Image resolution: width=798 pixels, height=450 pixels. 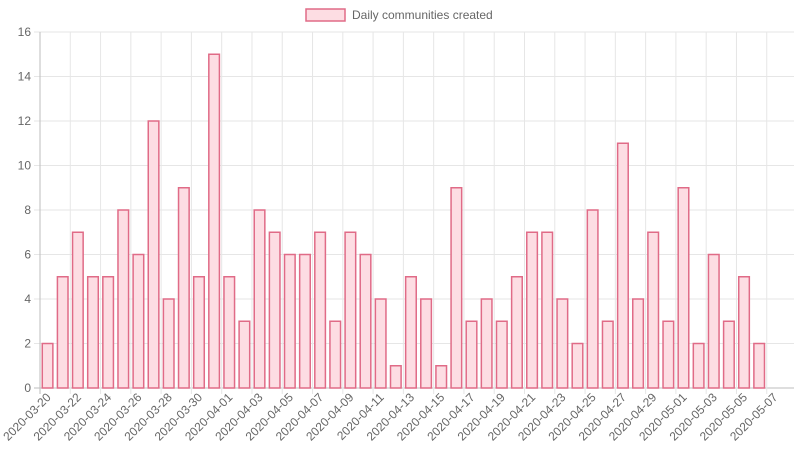 What do you see at coordinates (25, 166) in the screenshot?
I see `y-tick-label: 10` at bounding box center [25, 166].